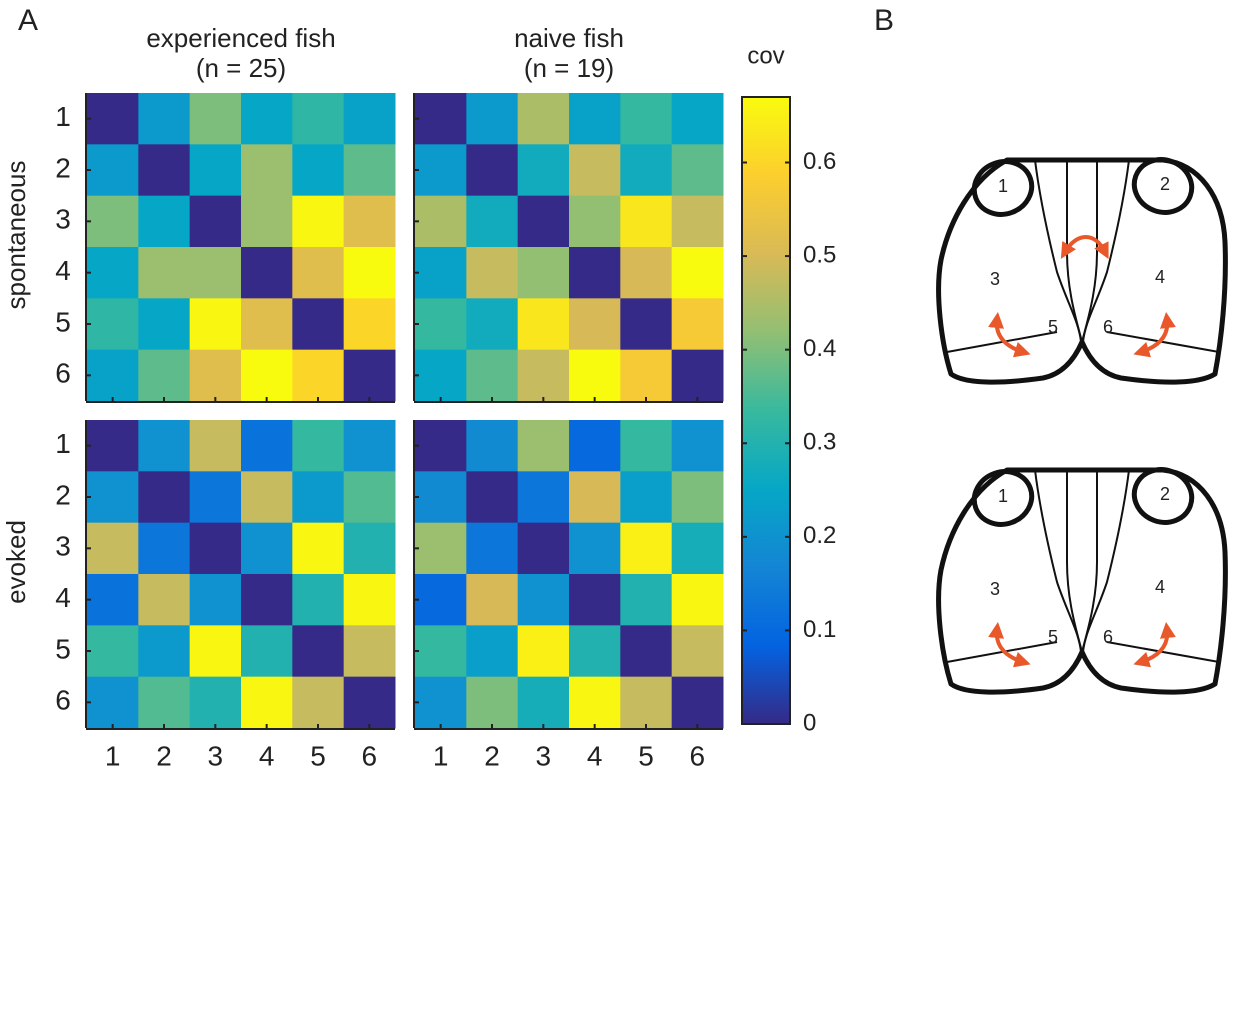 This screenshot has width=1234, height=1036. What do you see at coordinates (241, 68) in the screenshot?
I see `column-title: (n = 25)` at bounding box center [241, 68].